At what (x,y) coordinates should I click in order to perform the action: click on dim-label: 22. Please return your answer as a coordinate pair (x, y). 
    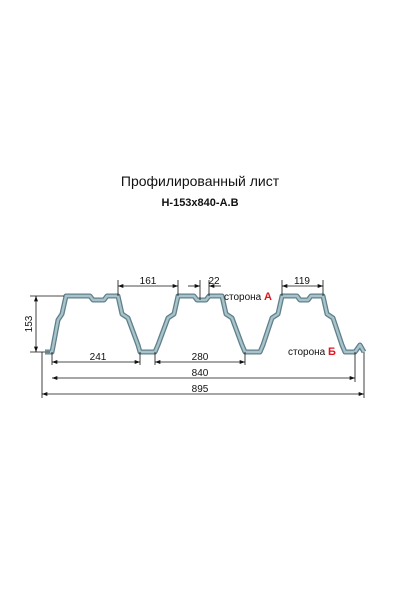
    Looking at the image, I should click on (214, 281).